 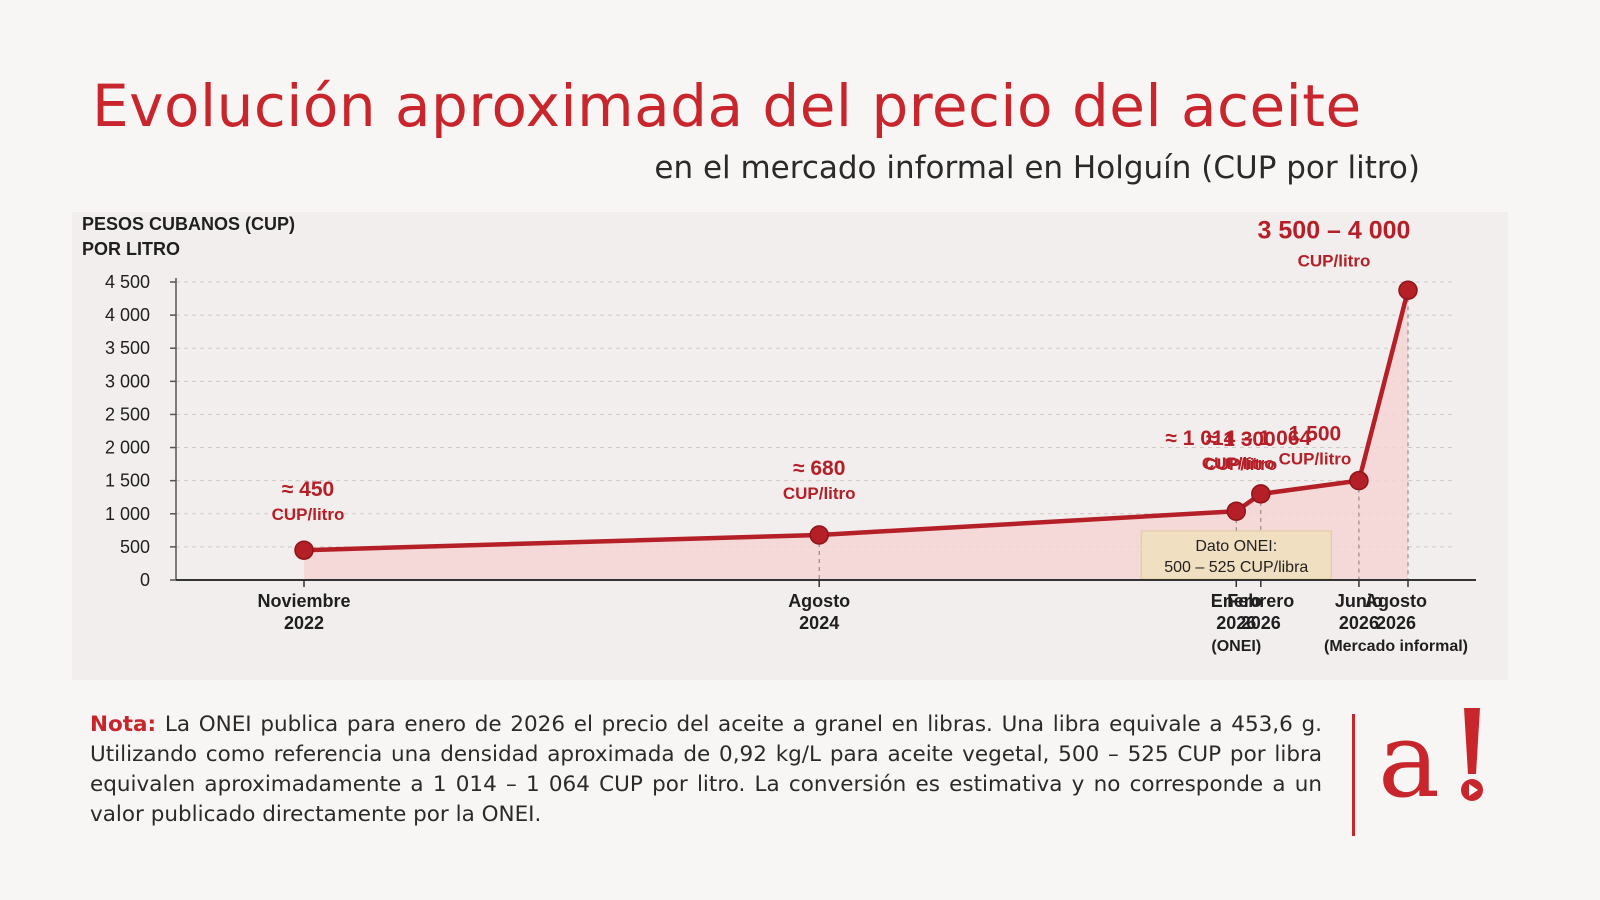 I want to click on onei-callout-line1: Dato ONEI:, so click(x=1236, y=546).